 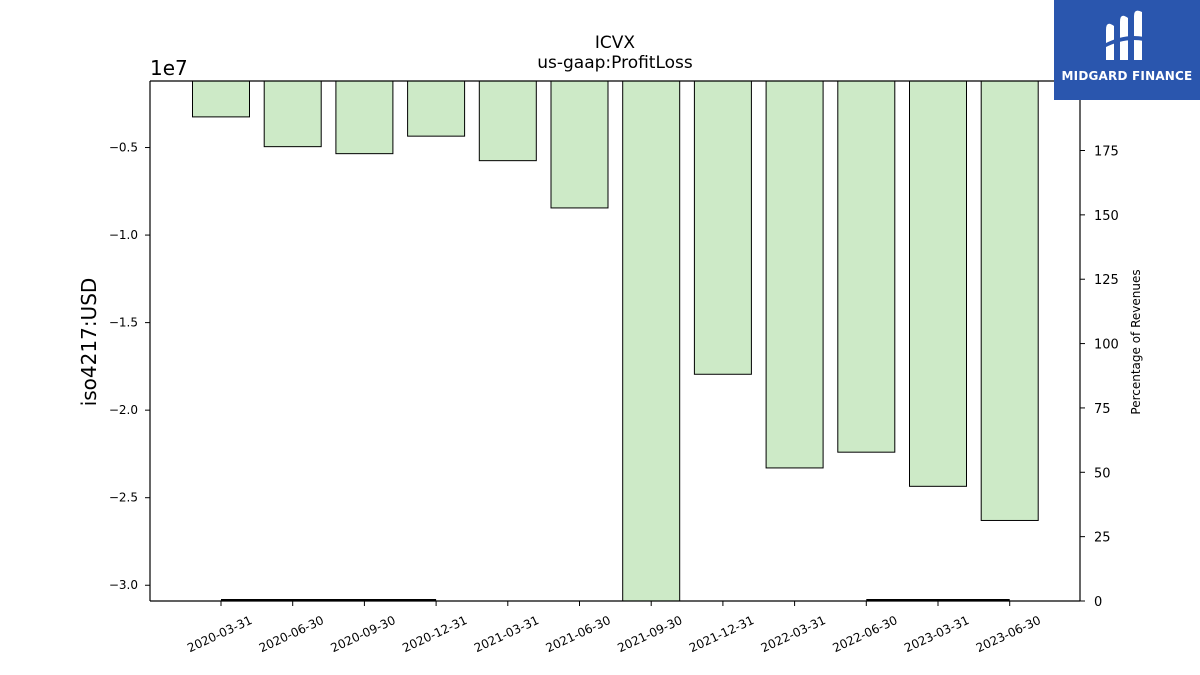 I want to click on y-tick-label: −3.0, so click(x=123, y=585).